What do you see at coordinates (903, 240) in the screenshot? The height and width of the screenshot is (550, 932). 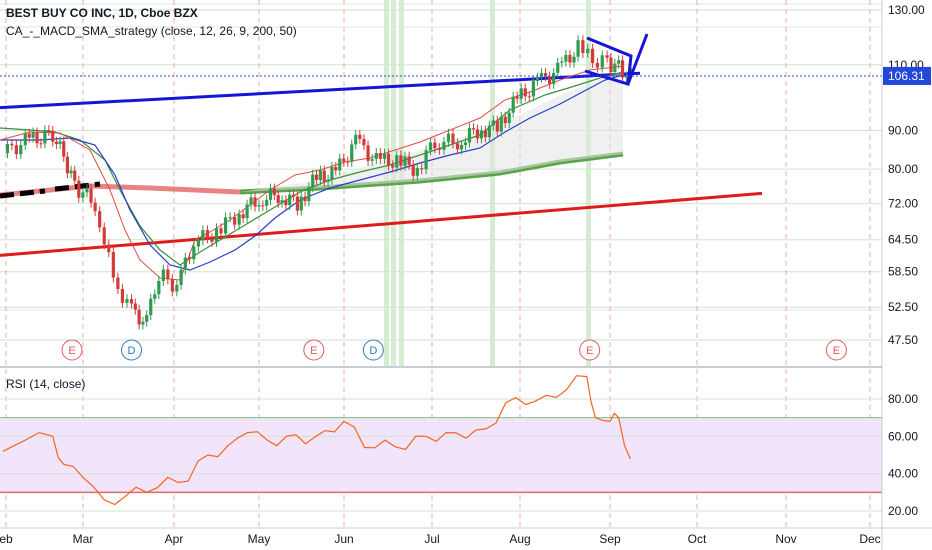 I see `price-axis-tick: 64.50` at bounding box center [903, 240].